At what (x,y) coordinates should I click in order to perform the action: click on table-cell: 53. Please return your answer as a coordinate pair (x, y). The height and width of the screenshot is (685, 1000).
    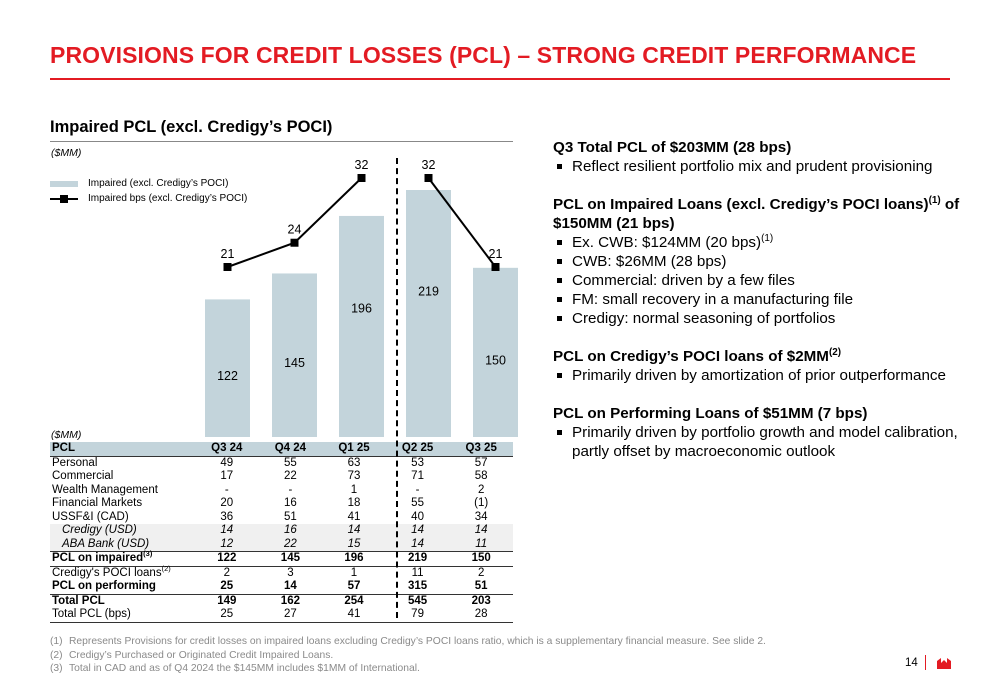
    Looking at the image, I should click on (417, 462).